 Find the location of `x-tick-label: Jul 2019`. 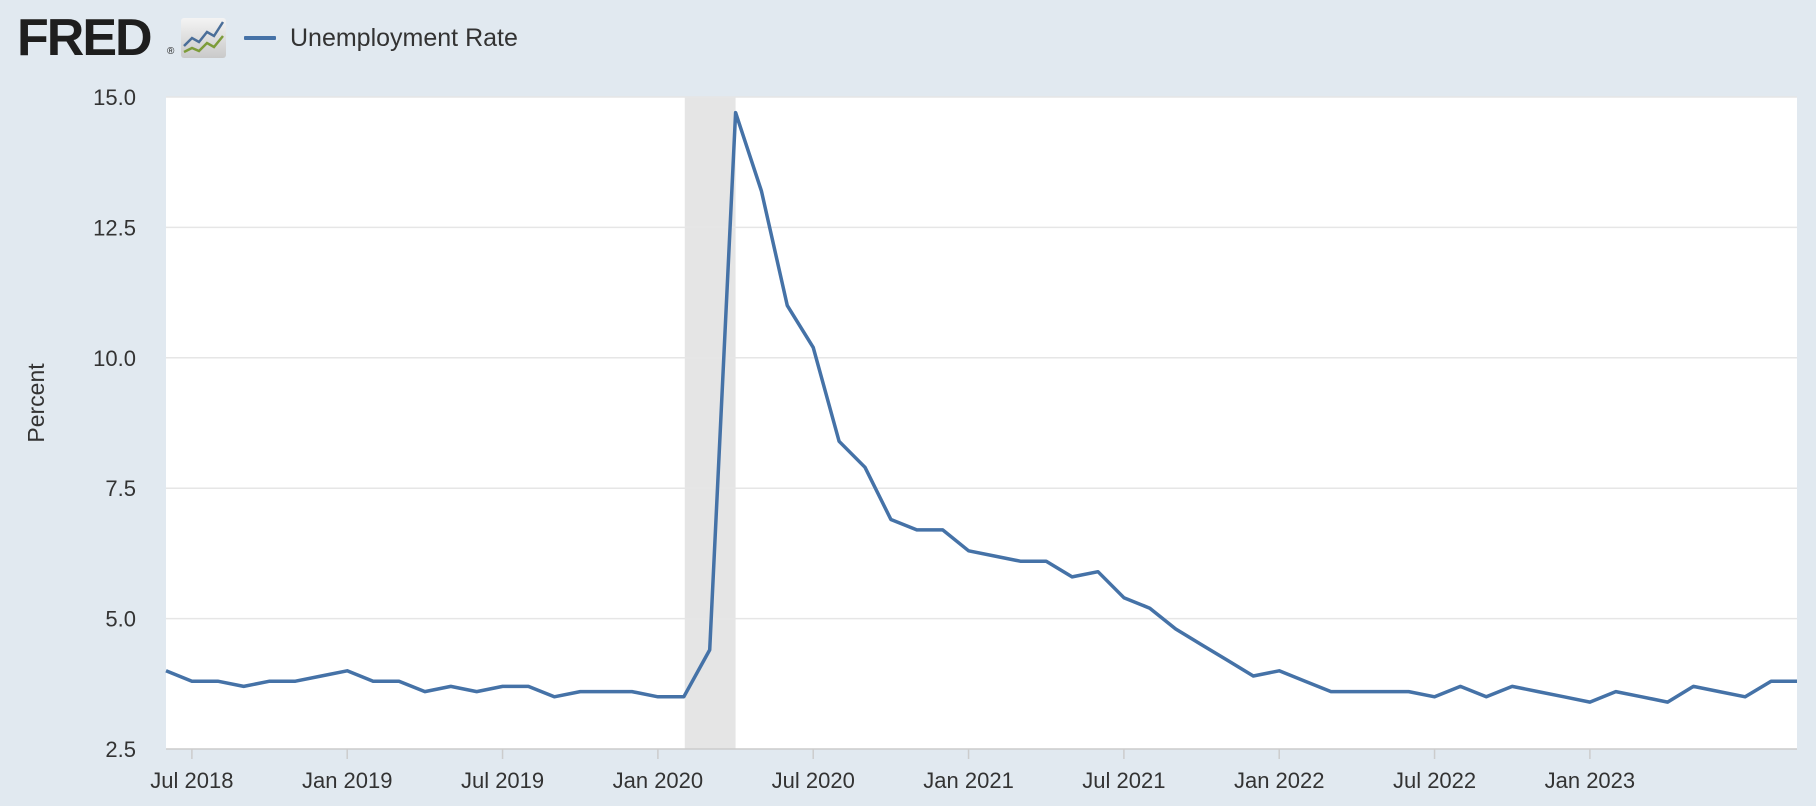

x-tick-label: Jul 2019 is located at coordinates (502, 780).